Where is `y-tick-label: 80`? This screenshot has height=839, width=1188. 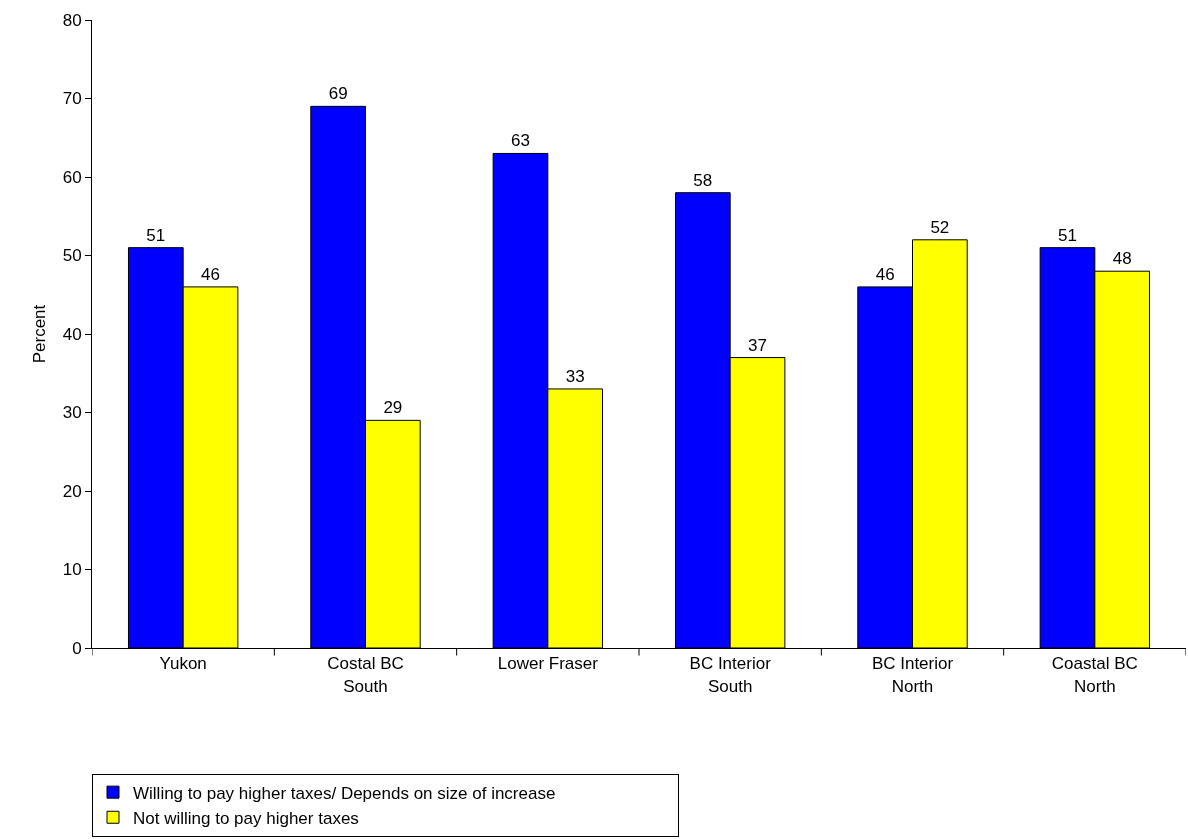 y-tick-label: 80 is located at coordinates (72, 20).